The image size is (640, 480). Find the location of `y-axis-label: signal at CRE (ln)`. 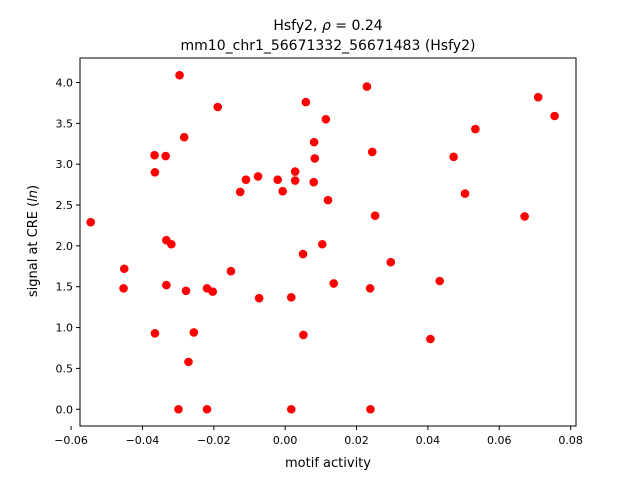

y-axis-label: signal at CRE (ln) is located at coordinates (33, 241).